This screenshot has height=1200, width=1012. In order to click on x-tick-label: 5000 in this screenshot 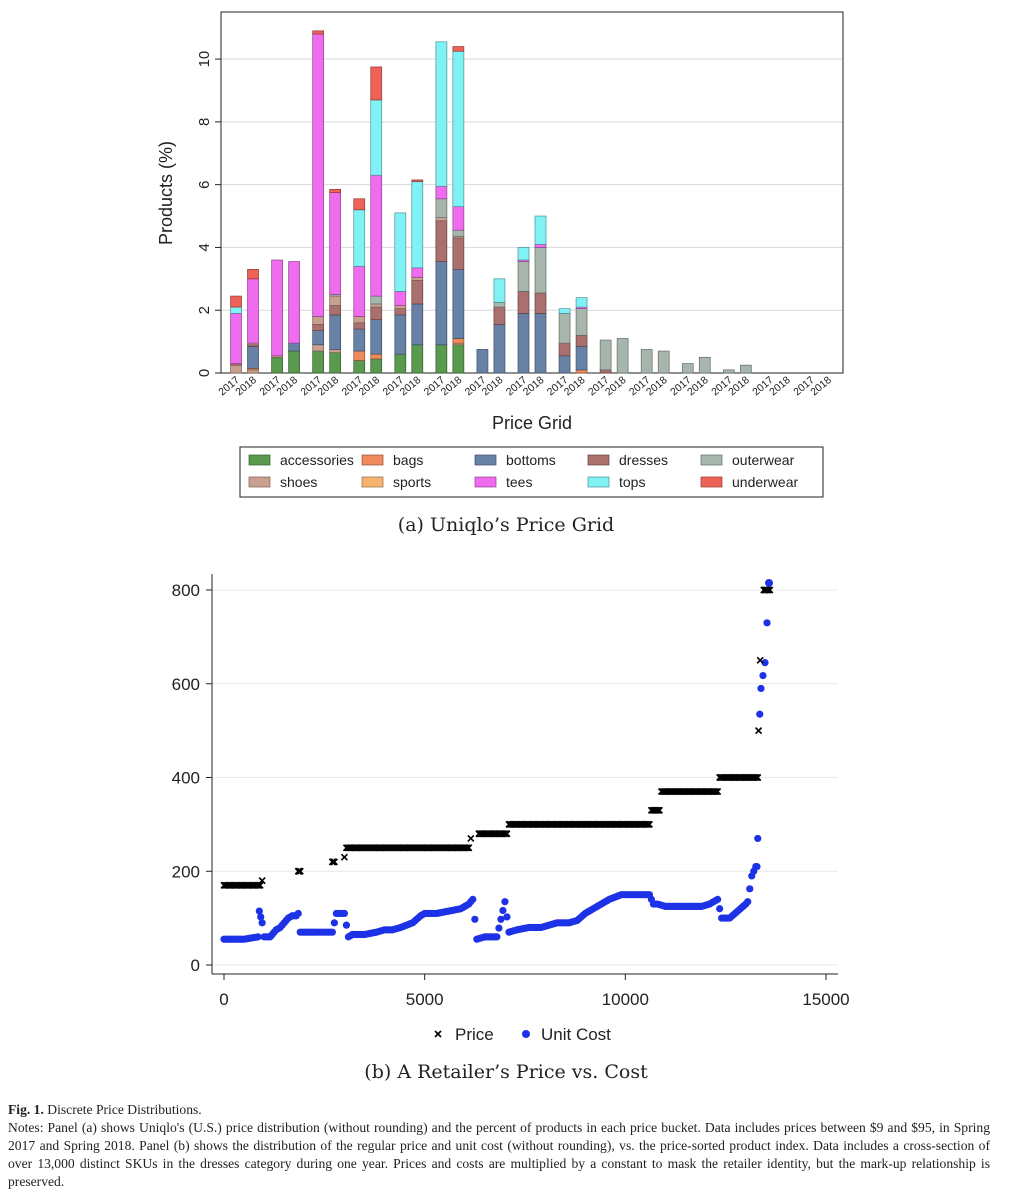, I will do `click(425, 999)`.